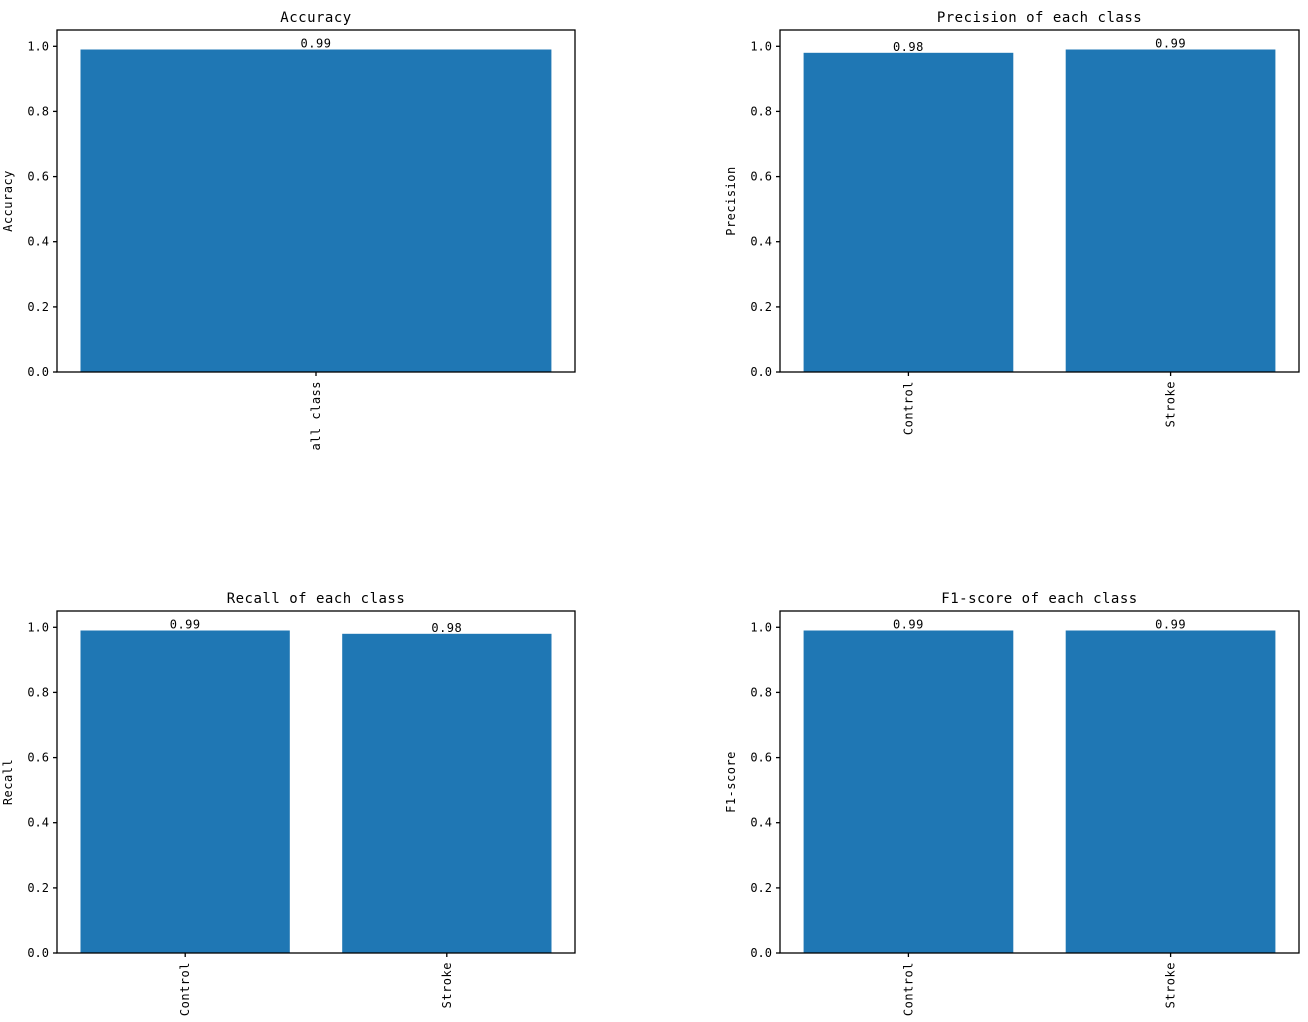  Describe the element at coordinates (315, 18) in the screenshot. I see `axis-title: Accuracy` at that location.